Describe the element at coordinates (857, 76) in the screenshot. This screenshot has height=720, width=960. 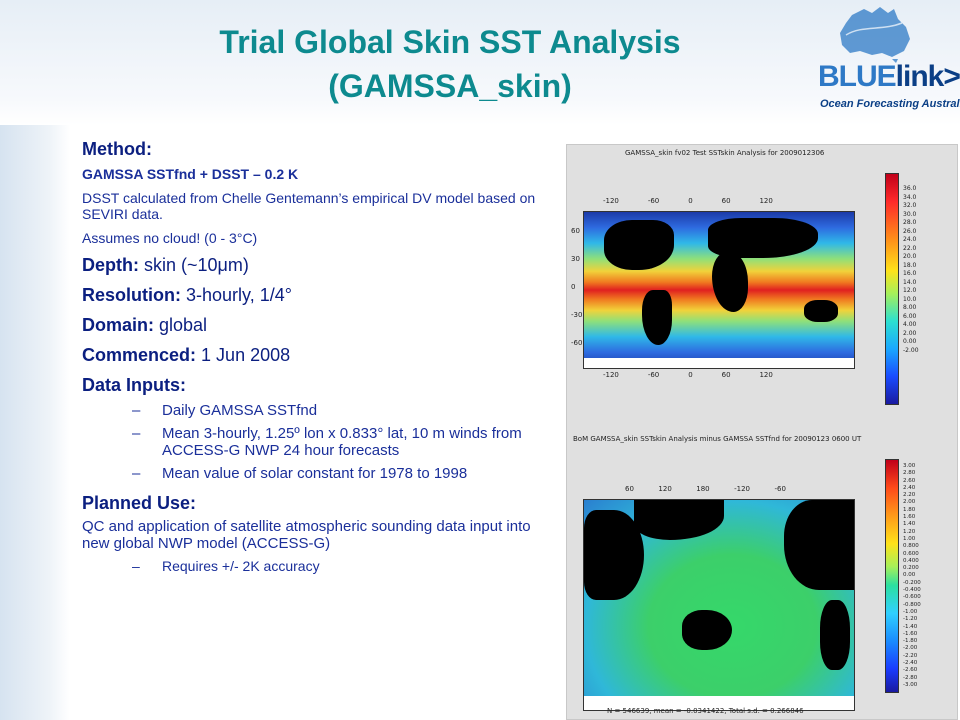
I see `logo-word-blue: BLUE` at that location.